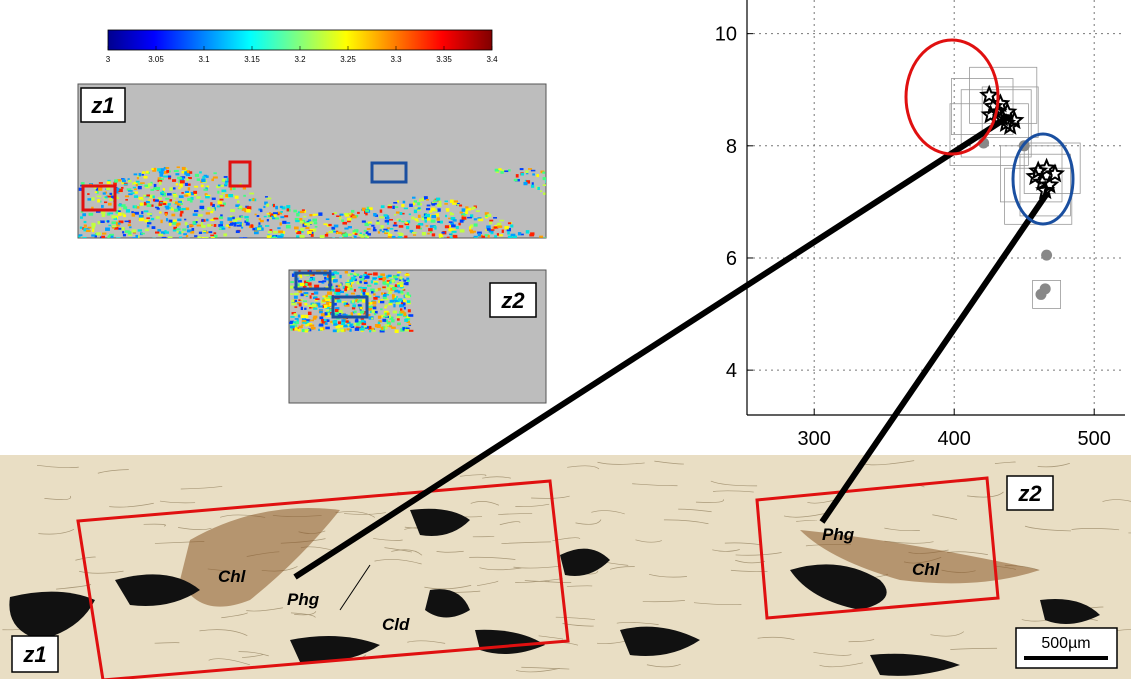 This screenshot has height=679, width=1131. What do you see at coordinates (396, 624) in the screenshot?
I see `mineral-label: Cld` at bounding box center [396, 624].